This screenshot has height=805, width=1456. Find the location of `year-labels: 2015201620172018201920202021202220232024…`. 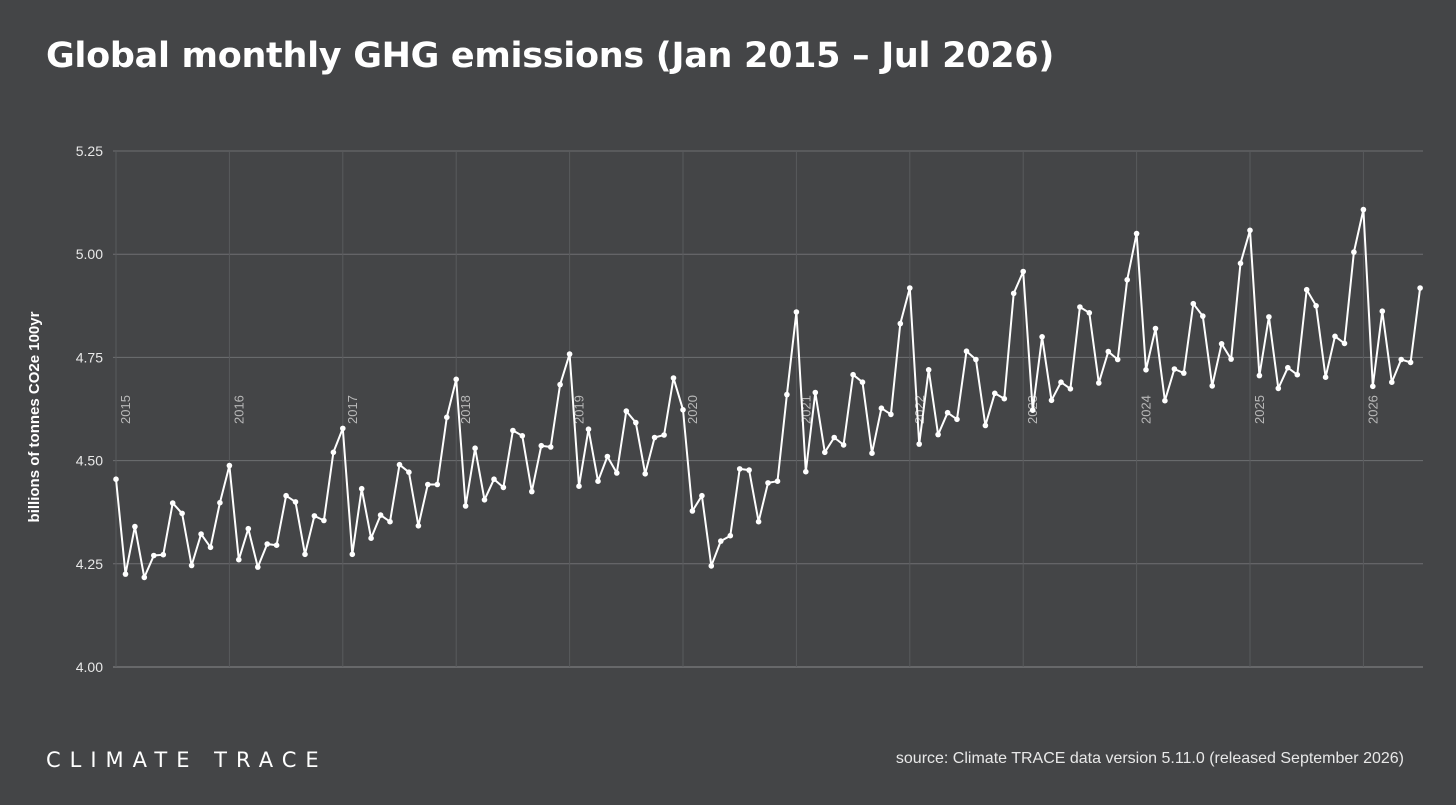

year-labels: 2015201620172018201920202021202220232024… is located at coordinates (749, 409).